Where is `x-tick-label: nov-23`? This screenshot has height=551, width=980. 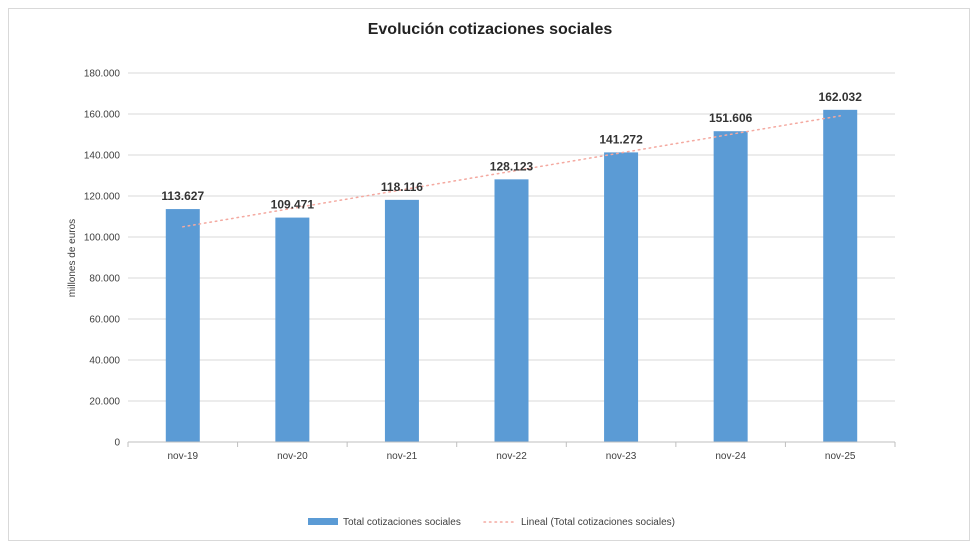 x-tick-label: nov-23 is located at coordinates (621, 456).